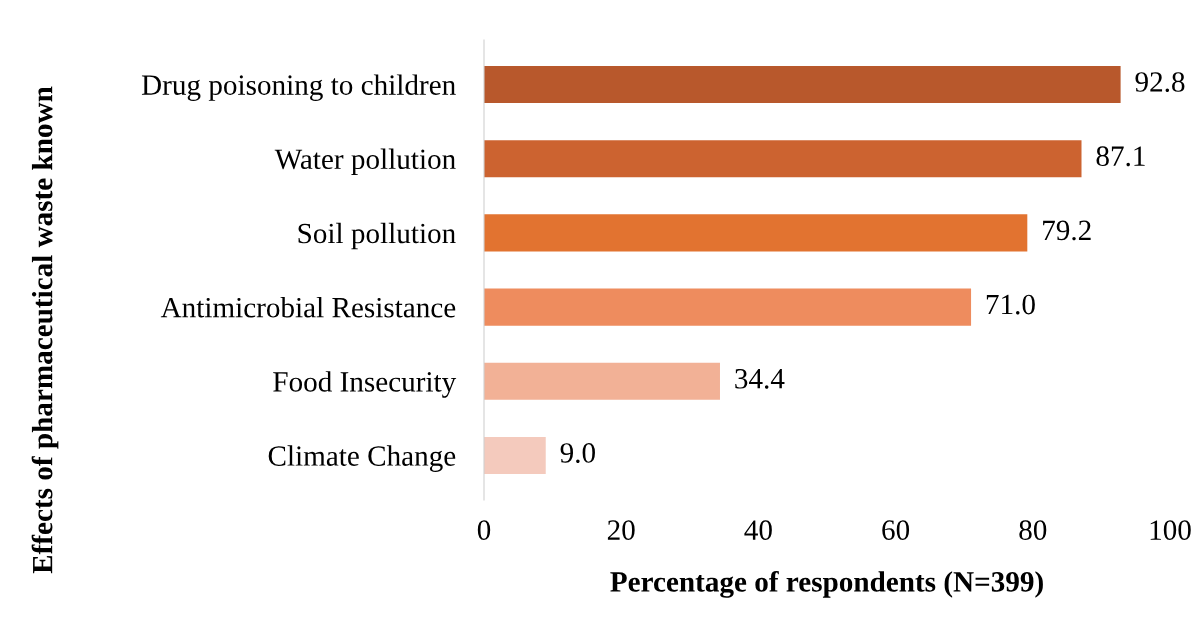 The image size is (1202, 624). What do you see at coordinates (365, 162) in the screenshot?
I see `y-tick-label: Water pollution` at bounding box center [365, 162].